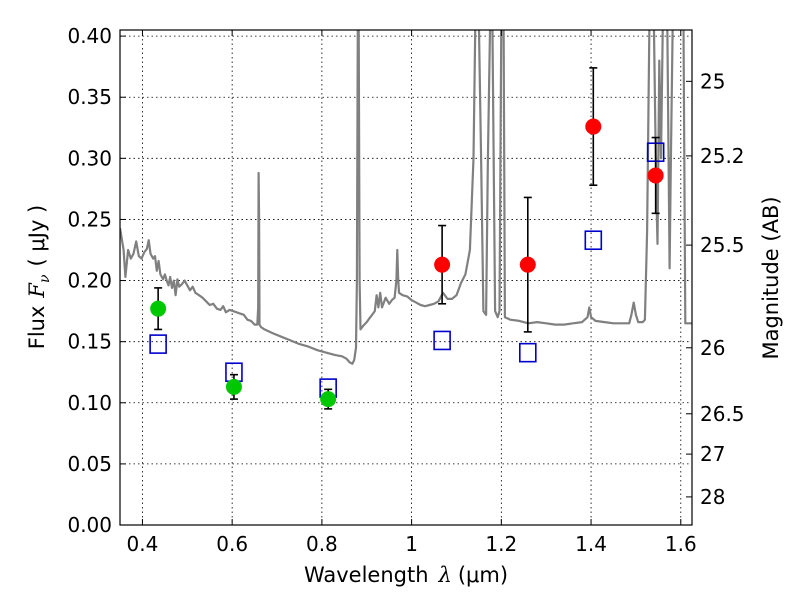 The width and height of the screenshot is (800, 600). What do you see at coordinates (89, 36) in the screenshot?
I see `y-tick-label: 0.40` at bounding box center [89, 36].